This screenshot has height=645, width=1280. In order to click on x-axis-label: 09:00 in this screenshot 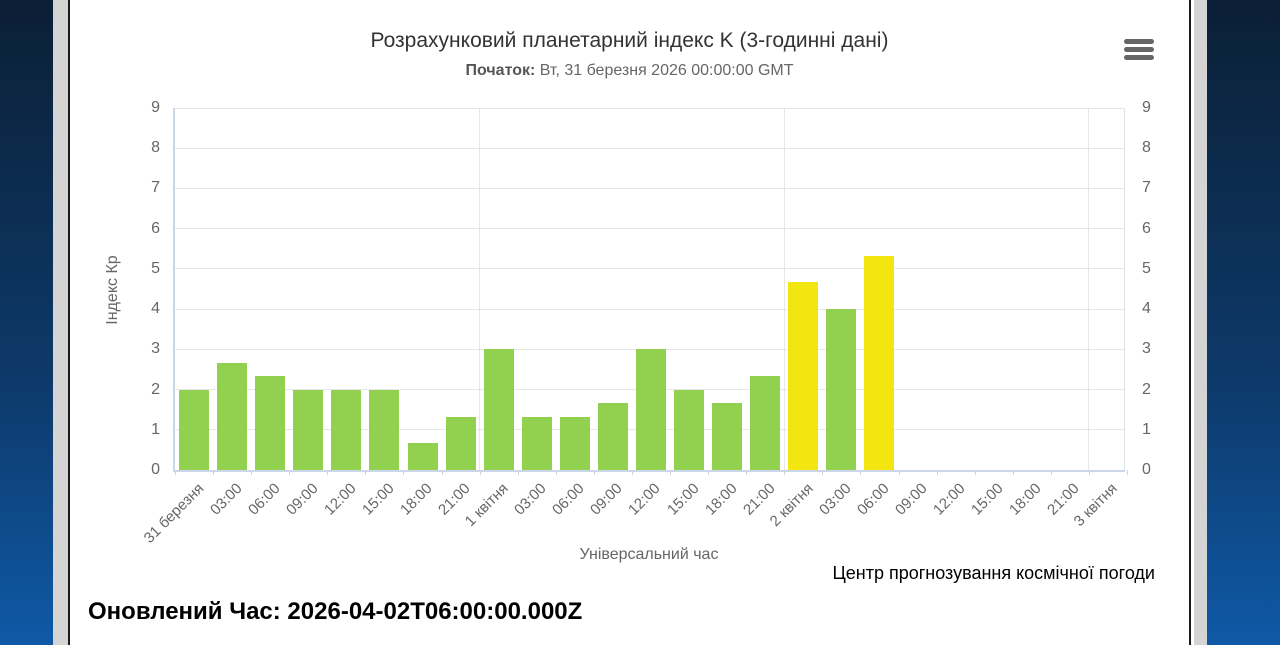, I will do `click(606, 499)`.